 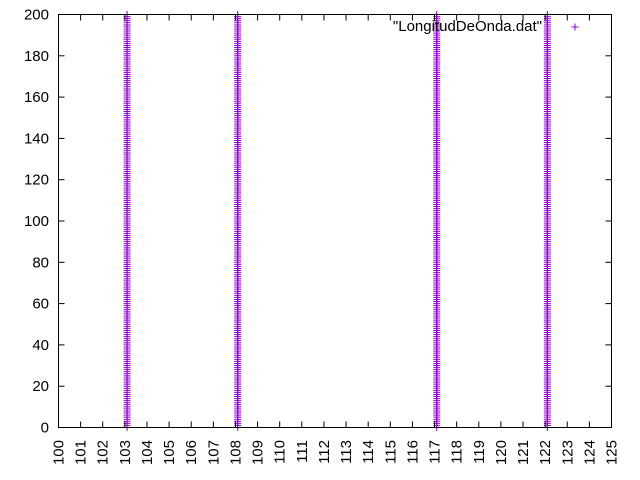 I want to click on x-tick-label: 124, so click(x=589, y=452).